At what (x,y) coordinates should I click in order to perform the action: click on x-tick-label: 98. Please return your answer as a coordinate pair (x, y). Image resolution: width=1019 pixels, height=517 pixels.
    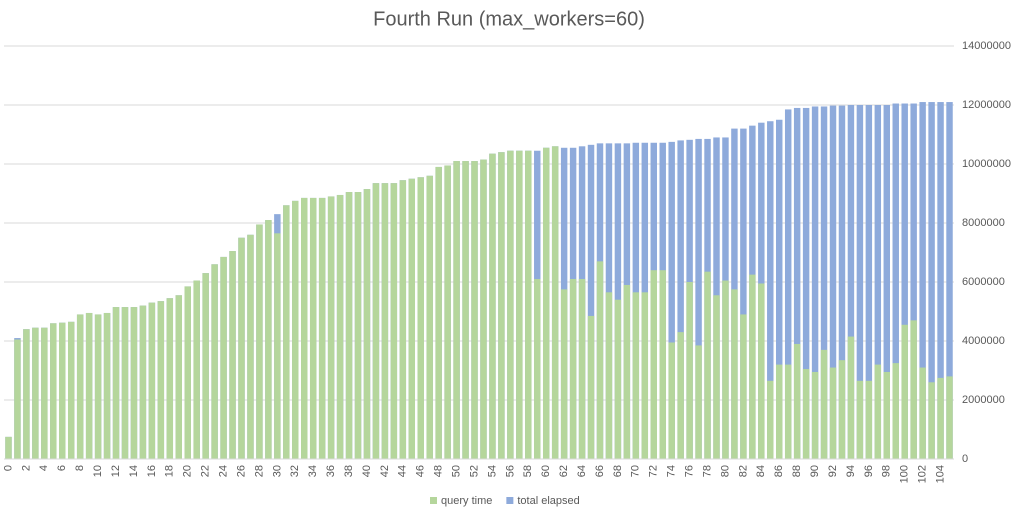
    Looking at the image, I should click on (887, 471).